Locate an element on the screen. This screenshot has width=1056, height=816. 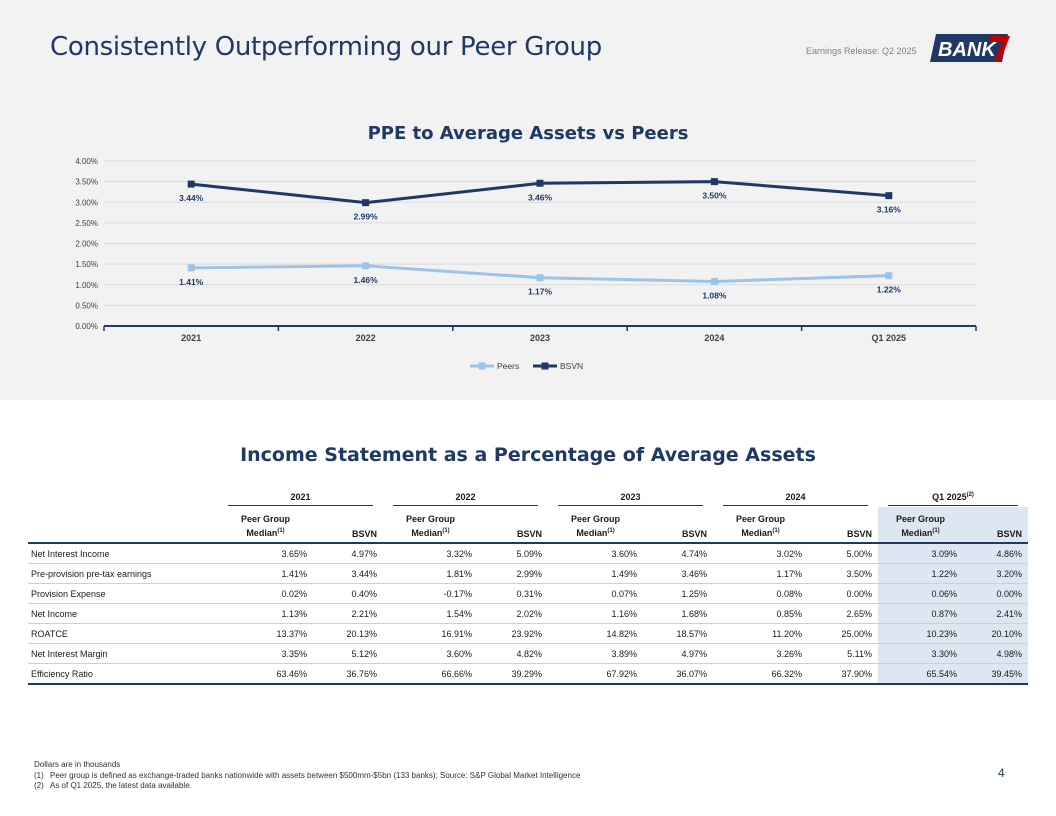
y-tick-label: 0.00% is located at coordinates (86, 326).